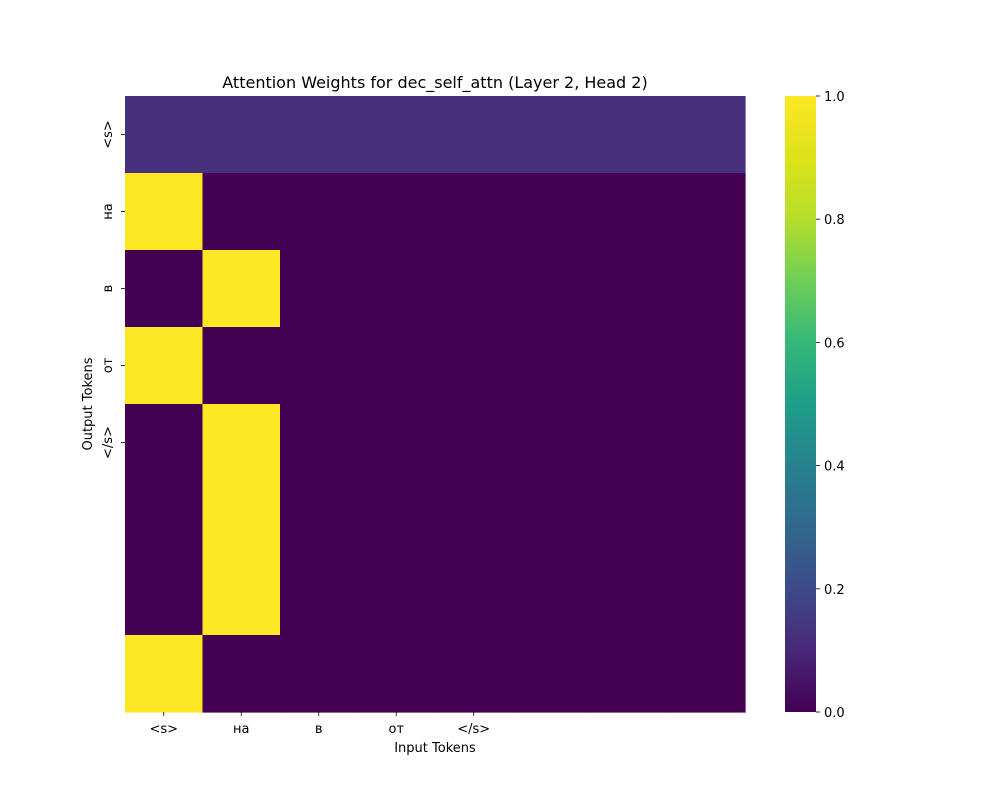  Describe the element at coordinates (108, 211) in the screenshot. I see `y-tick-label: на` at that location.